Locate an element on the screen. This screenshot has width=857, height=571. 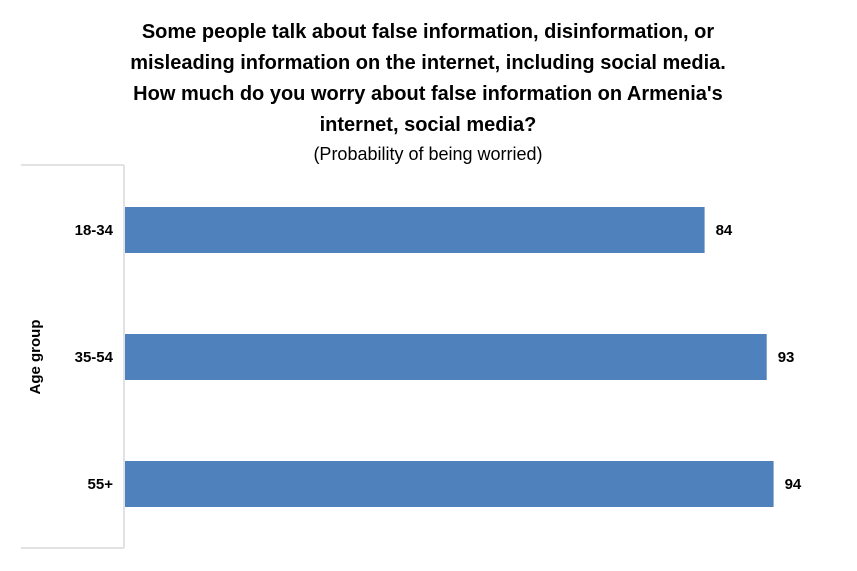
data-label: 84 is located at coordinates (724, 230).